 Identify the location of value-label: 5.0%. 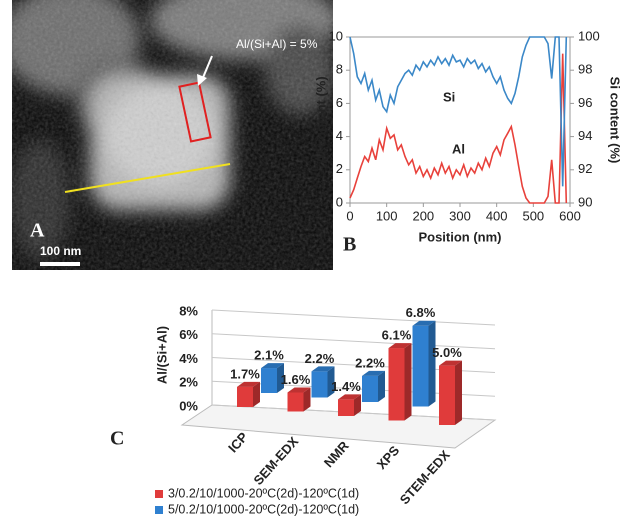
(447, 352).